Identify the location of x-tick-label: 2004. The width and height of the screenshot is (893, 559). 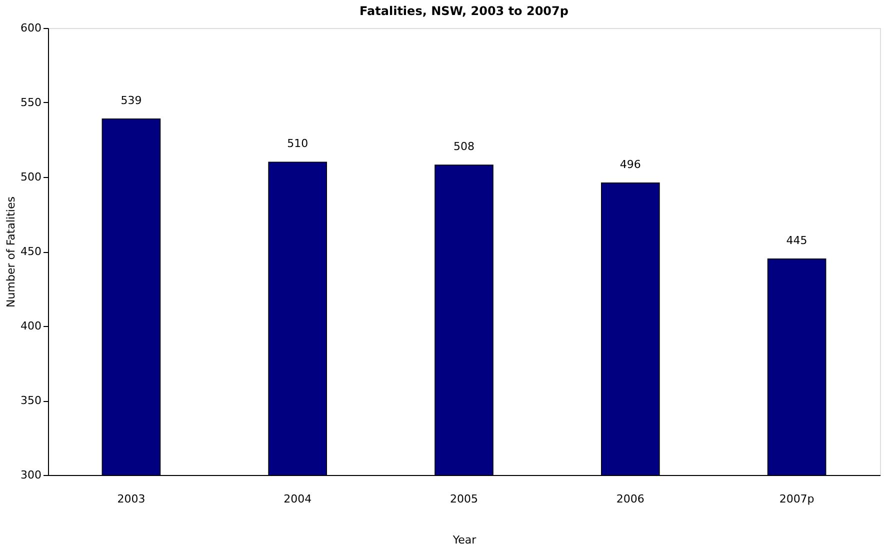
(298, 499).